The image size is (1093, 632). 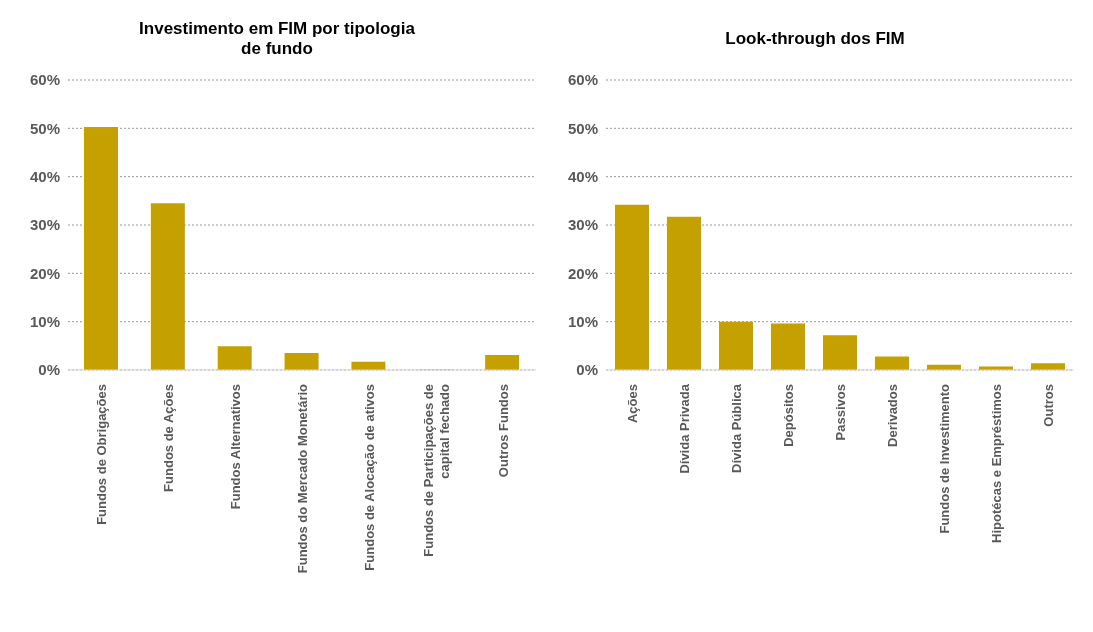 What do you see at coordinates (277, 39) in the screenshot?
I see `chart-title: Investimento em FIM por tipologia de fundo` at bounding box center [277, 39].